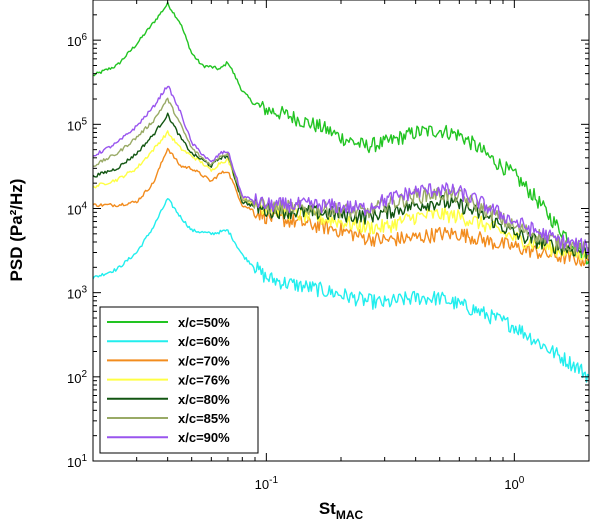 The width and height of the screenshot is (590, 528). What do you see at coordinates (77, 461) in the screenshot?
I see `y-tick-label: 10¹` at bounding box center [77, 461].